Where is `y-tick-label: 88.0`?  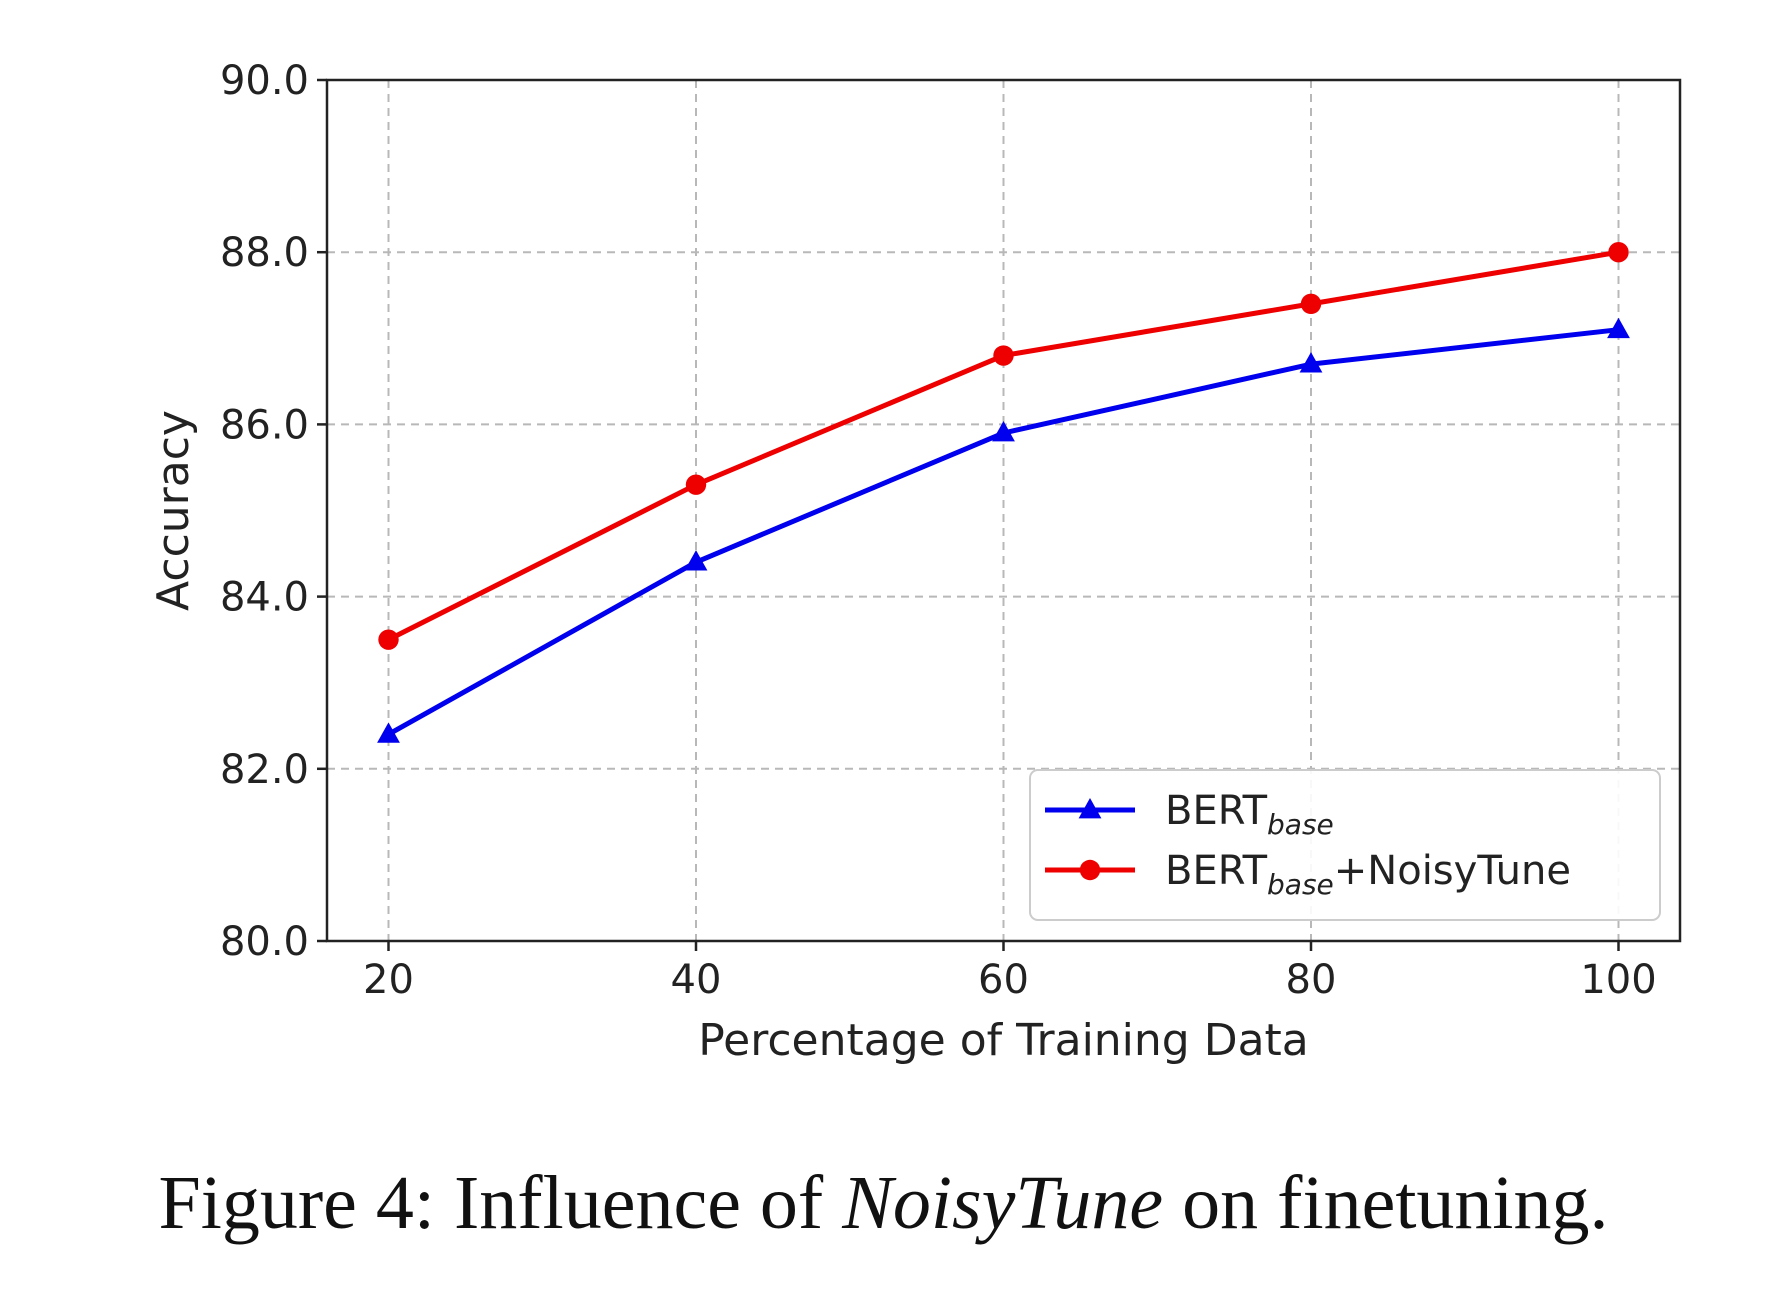 y-tick-label: 88.0 is located at coordinates (264, 253).